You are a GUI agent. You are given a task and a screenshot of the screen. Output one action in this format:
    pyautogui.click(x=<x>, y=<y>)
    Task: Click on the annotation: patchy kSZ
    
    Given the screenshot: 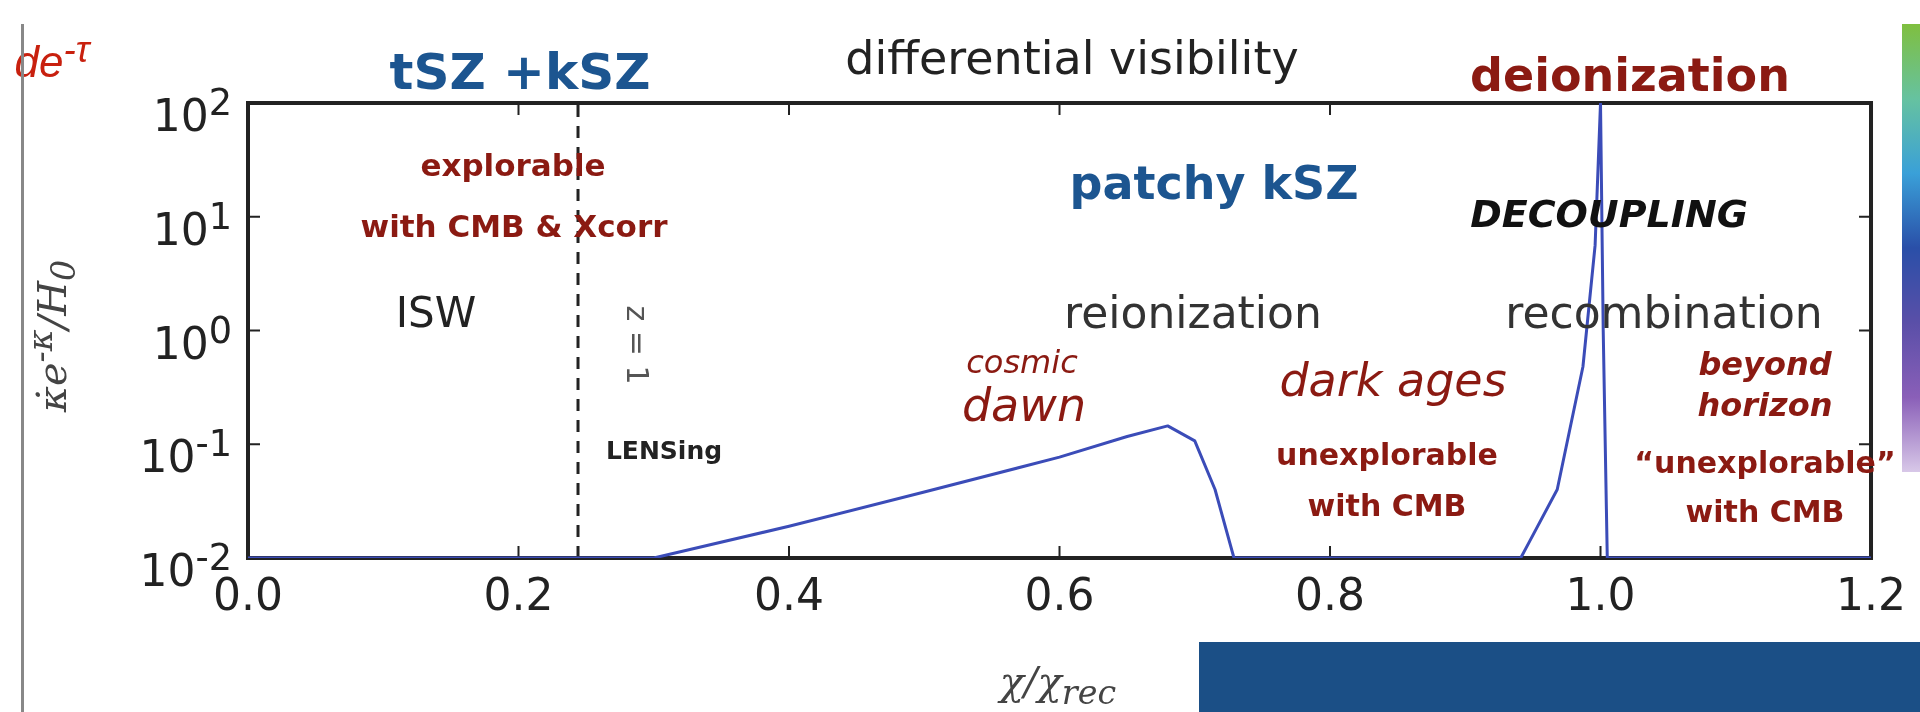 What is the action you would take?
    pyautogui.click(x=1214, y=183)
    